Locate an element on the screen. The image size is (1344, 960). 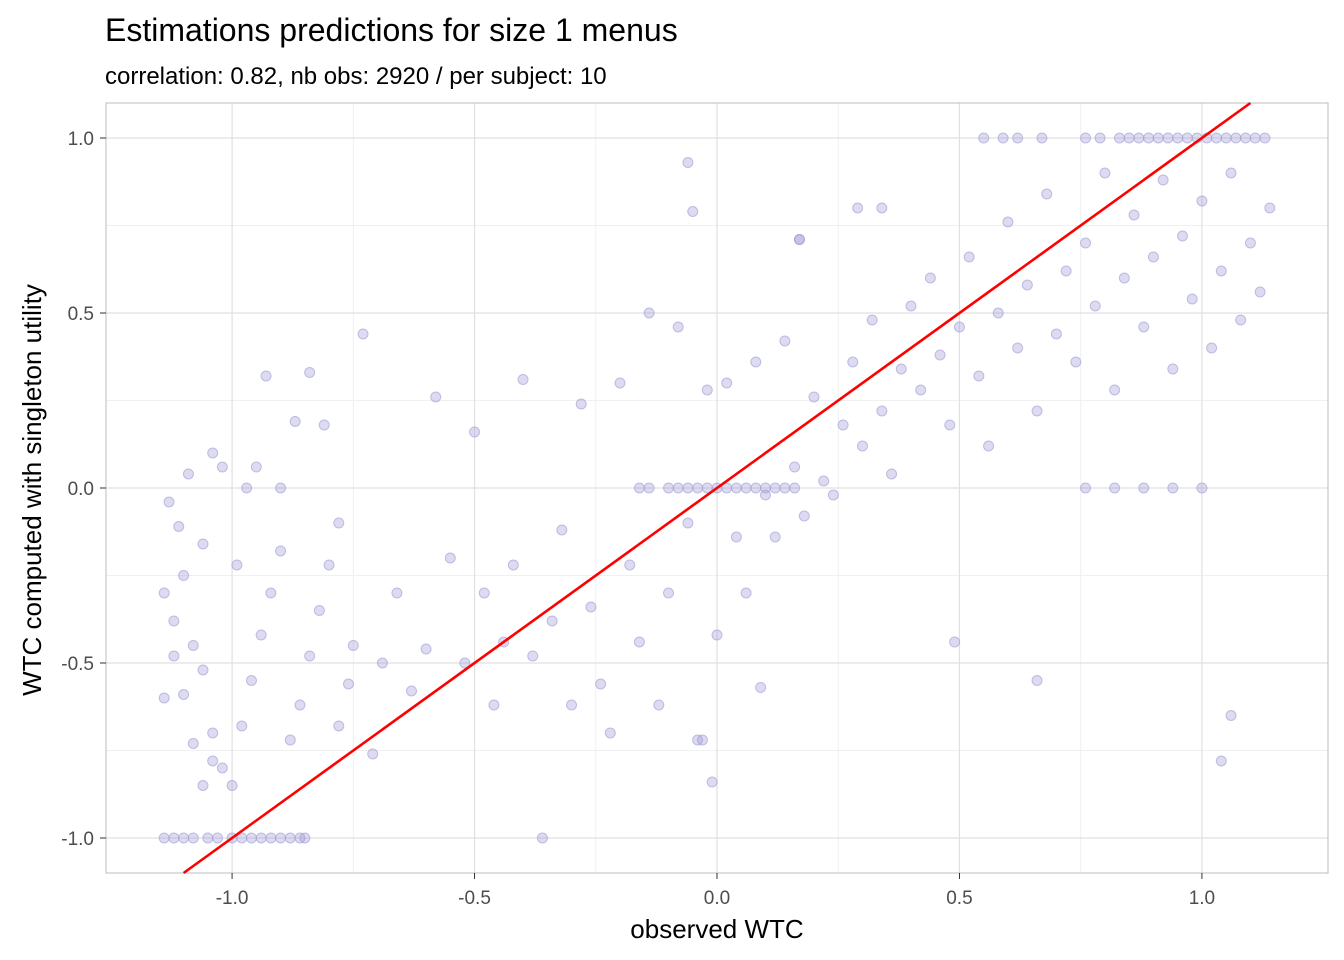
y-tick-label: 1.0 is located at coordinates (81, 139).